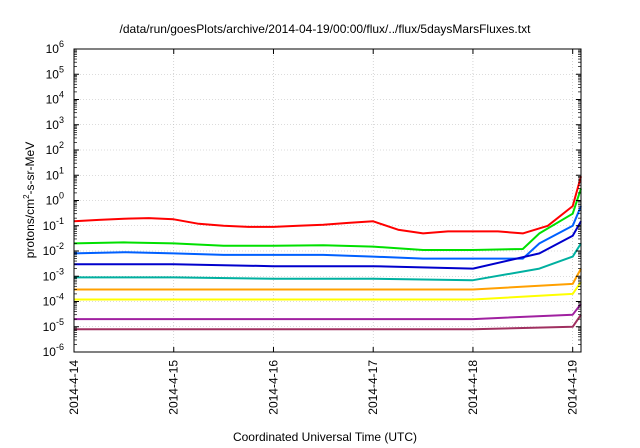 The width and height of the screenshot is (640, 448). What do you see at coordinates (573, 387) in the screenshot?
I see `x-tick-label: 2014-4-19` at bounding box center [573, 387].